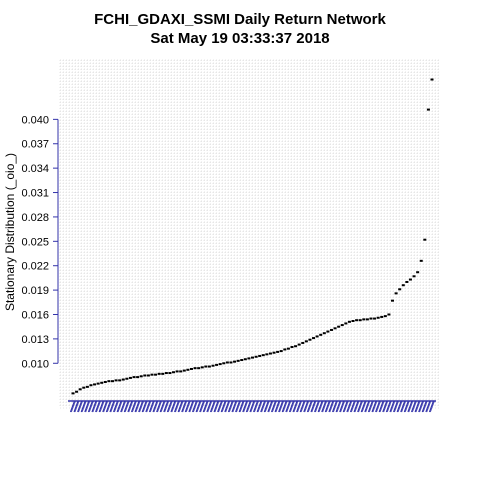  I want to click on y-tick-label: 0.016, so click(35, 315).